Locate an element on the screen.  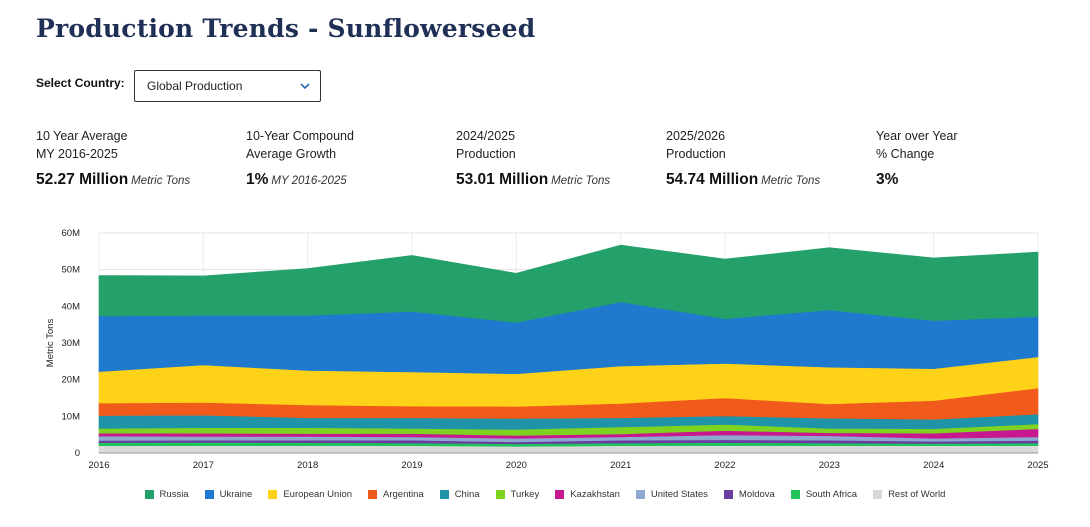
x-tick-label: 2020 is located at coordinates (516, 465).